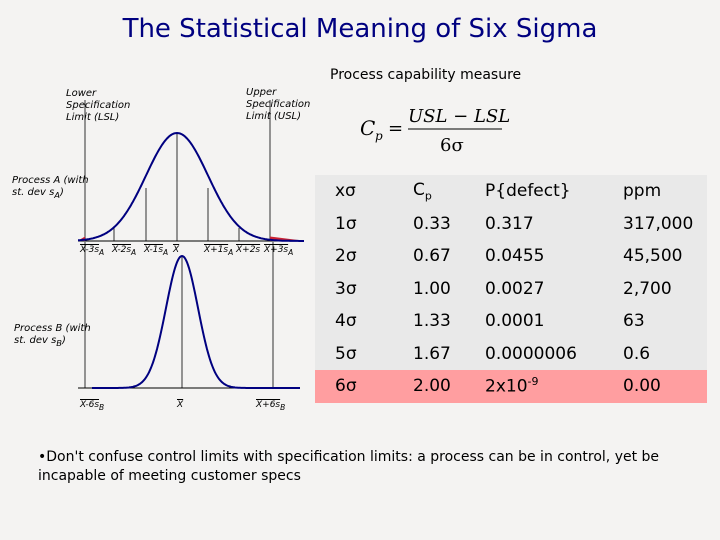  Describe the element at coordinates (655, 223) in the screenshot. I see `table-cell: 317,000` at that location.